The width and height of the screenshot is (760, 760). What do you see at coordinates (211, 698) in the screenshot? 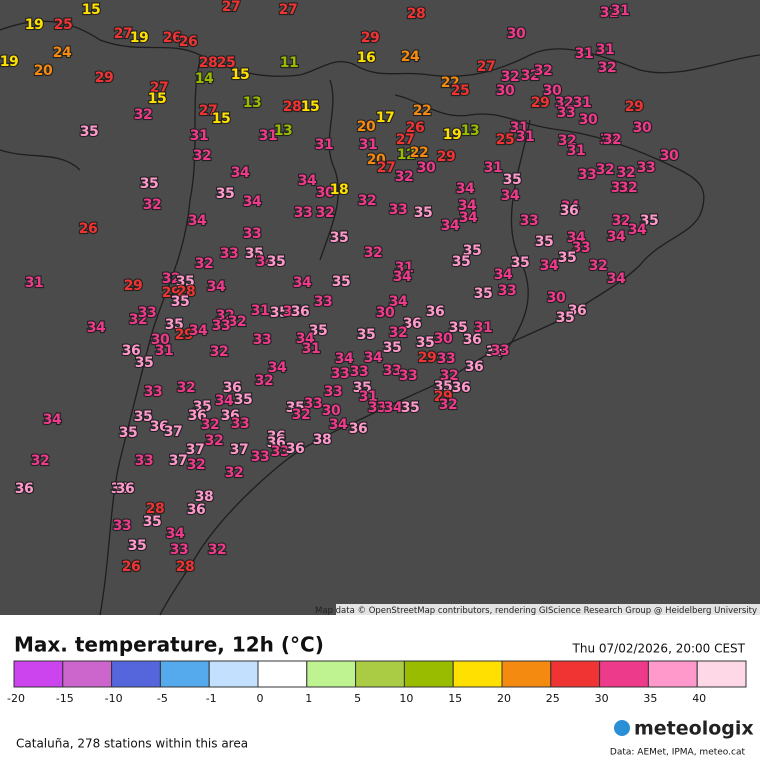
I see `legend-label: -1` at bounding box center [211, 698].